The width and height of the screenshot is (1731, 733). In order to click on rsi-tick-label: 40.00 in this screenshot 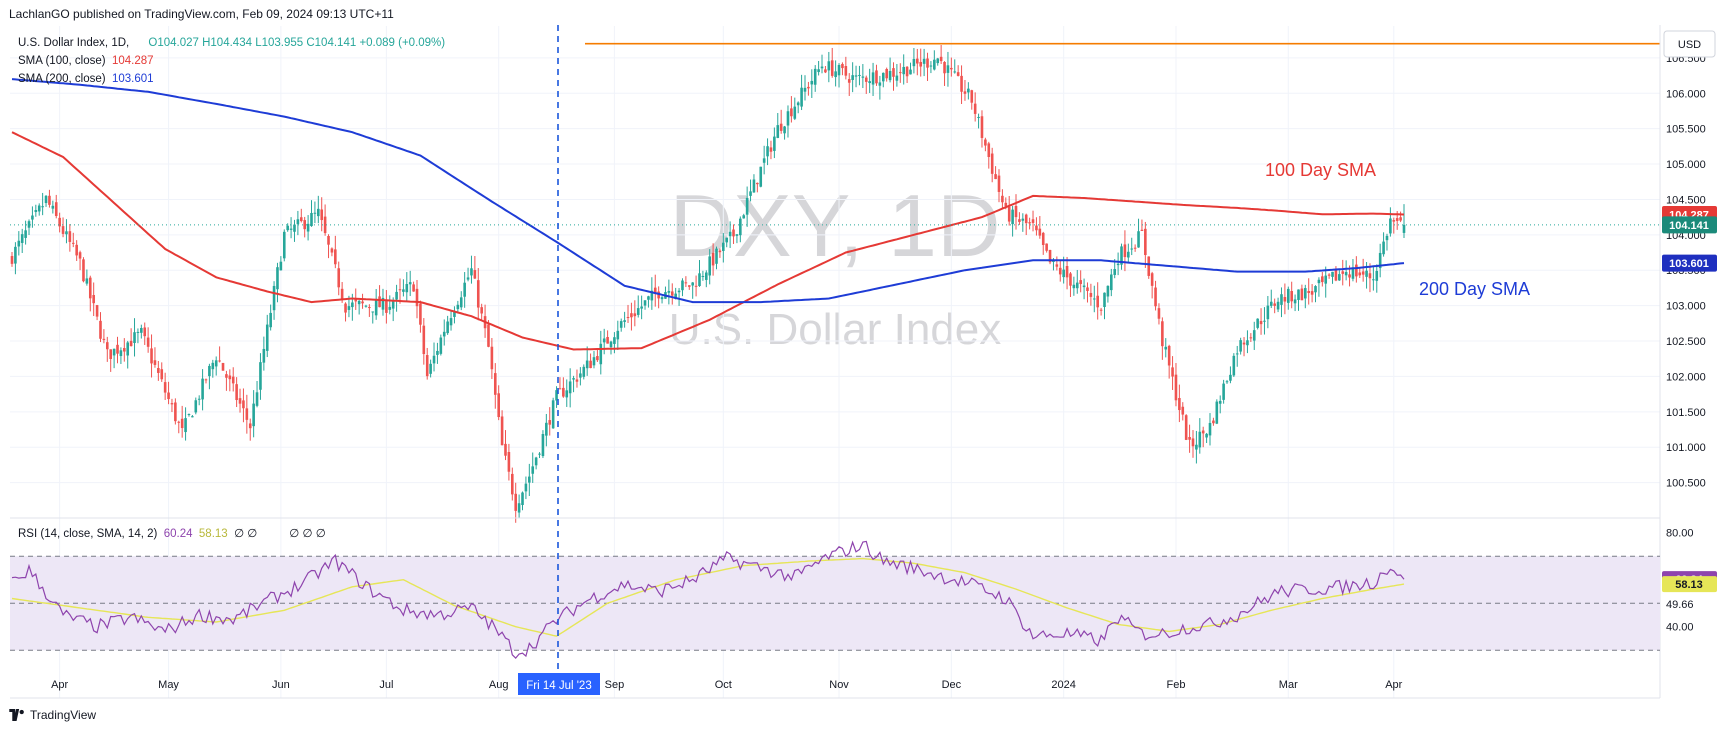, I will do `click(1680, 628)`.